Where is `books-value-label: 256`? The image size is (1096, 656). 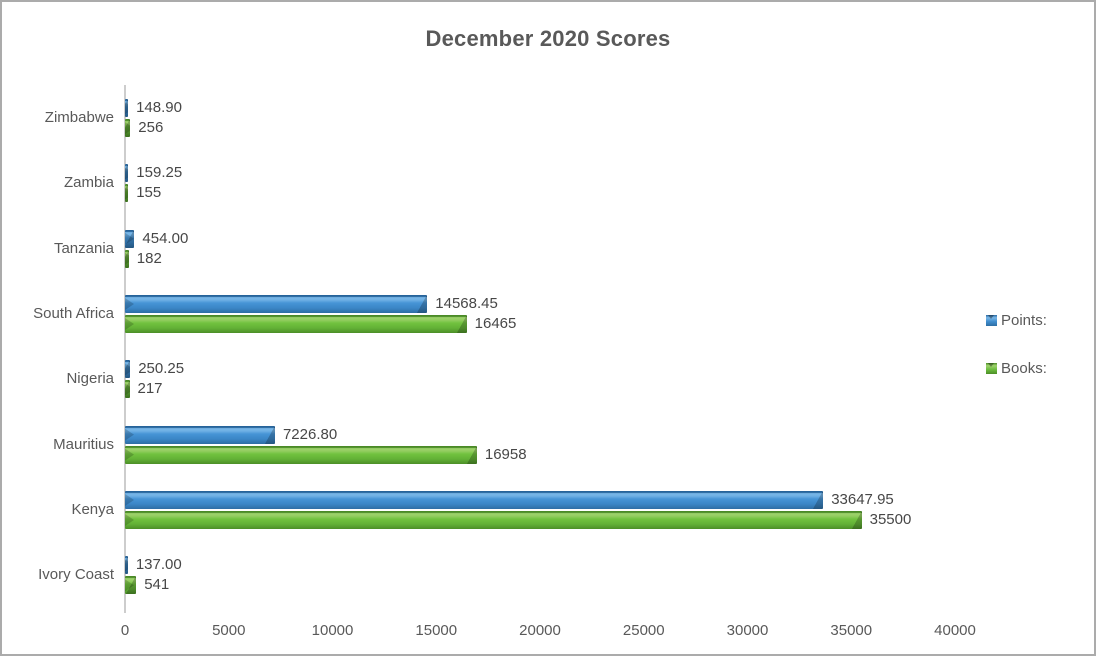 books-value-label: 256 is located at coordinates (151, 128).